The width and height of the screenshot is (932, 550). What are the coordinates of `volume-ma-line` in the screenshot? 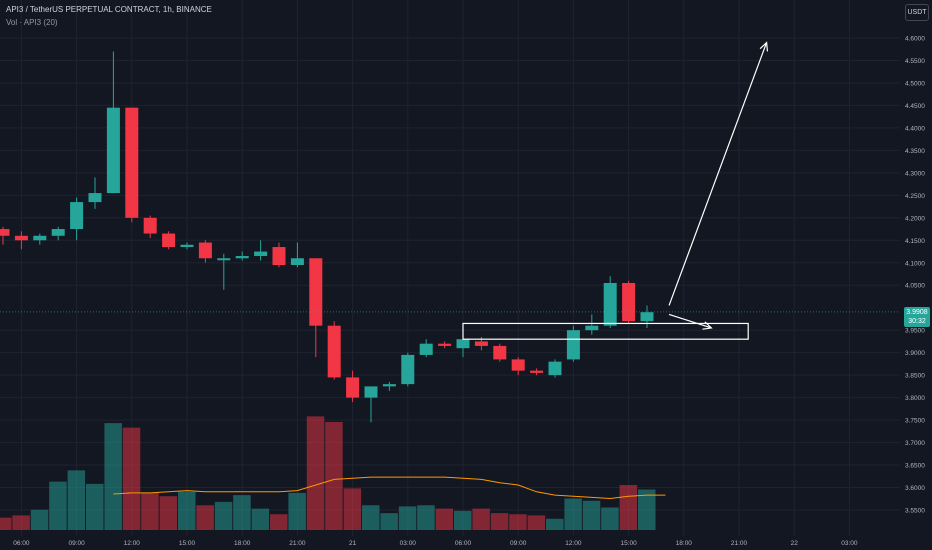 It's located at (389, 488).